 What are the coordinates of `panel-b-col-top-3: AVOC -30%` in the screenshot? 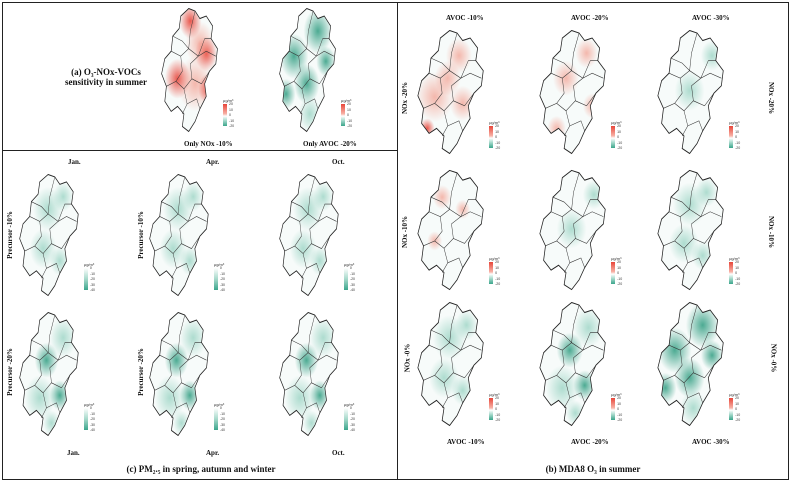 It's located at (711, 18).